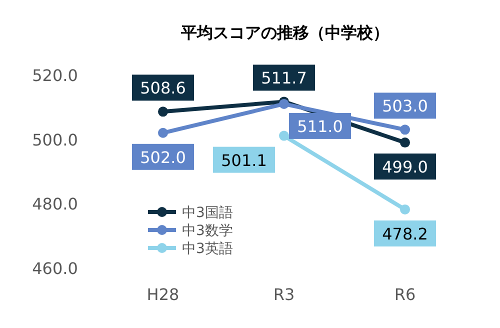 This screenshot has width=500, height=328. Describe the element at coordinates (284, 32) in the screenshot. I see `chart-title: 平均スコアの推移（中学校）` at that location.